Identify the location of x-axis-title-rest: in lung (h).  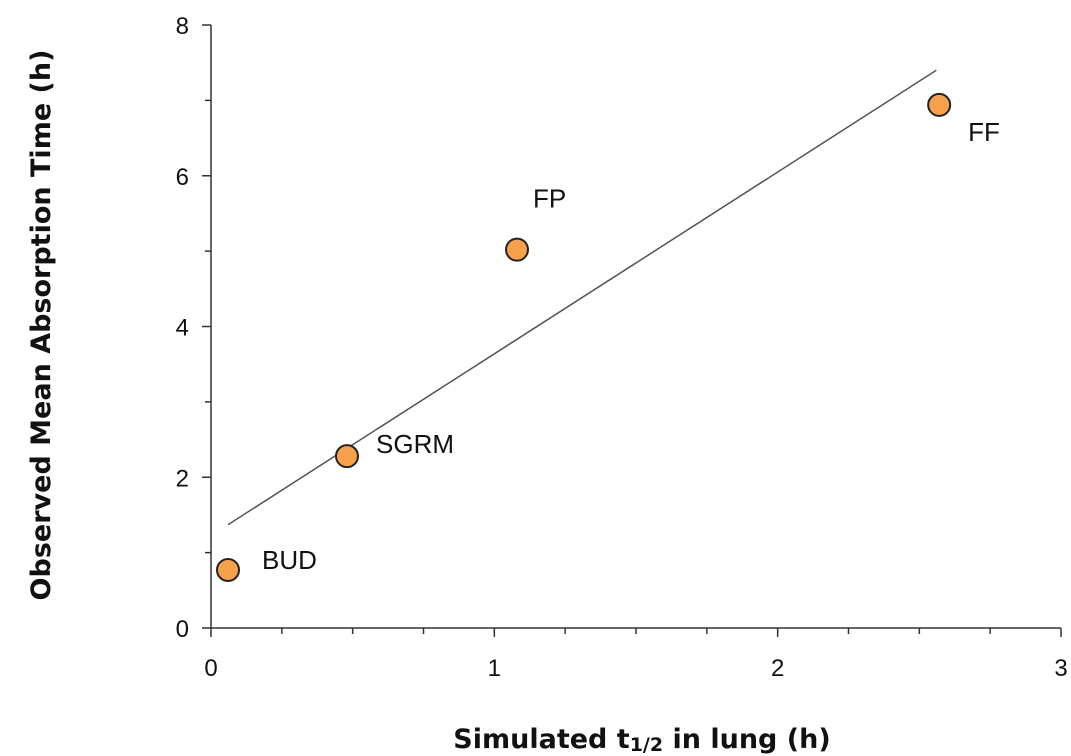
(747, 739).